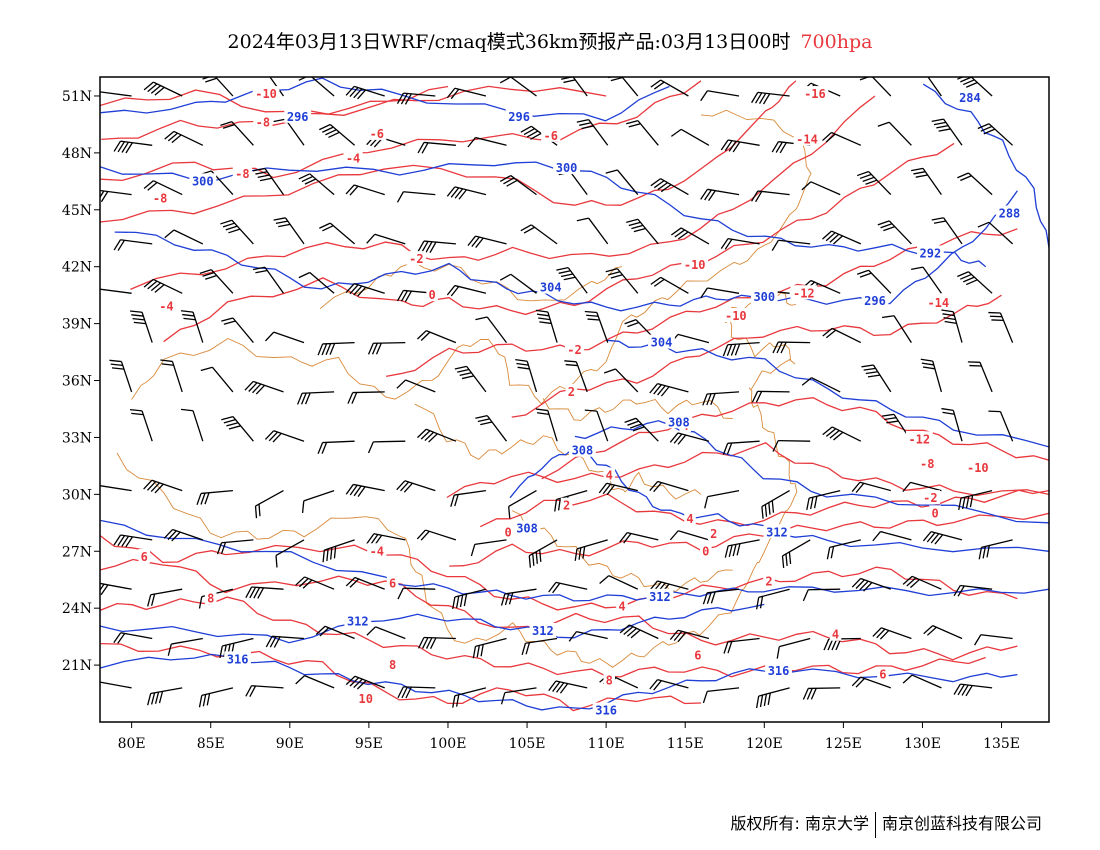  I want to click on lon-tick-label: 115E, so click(685, 744).